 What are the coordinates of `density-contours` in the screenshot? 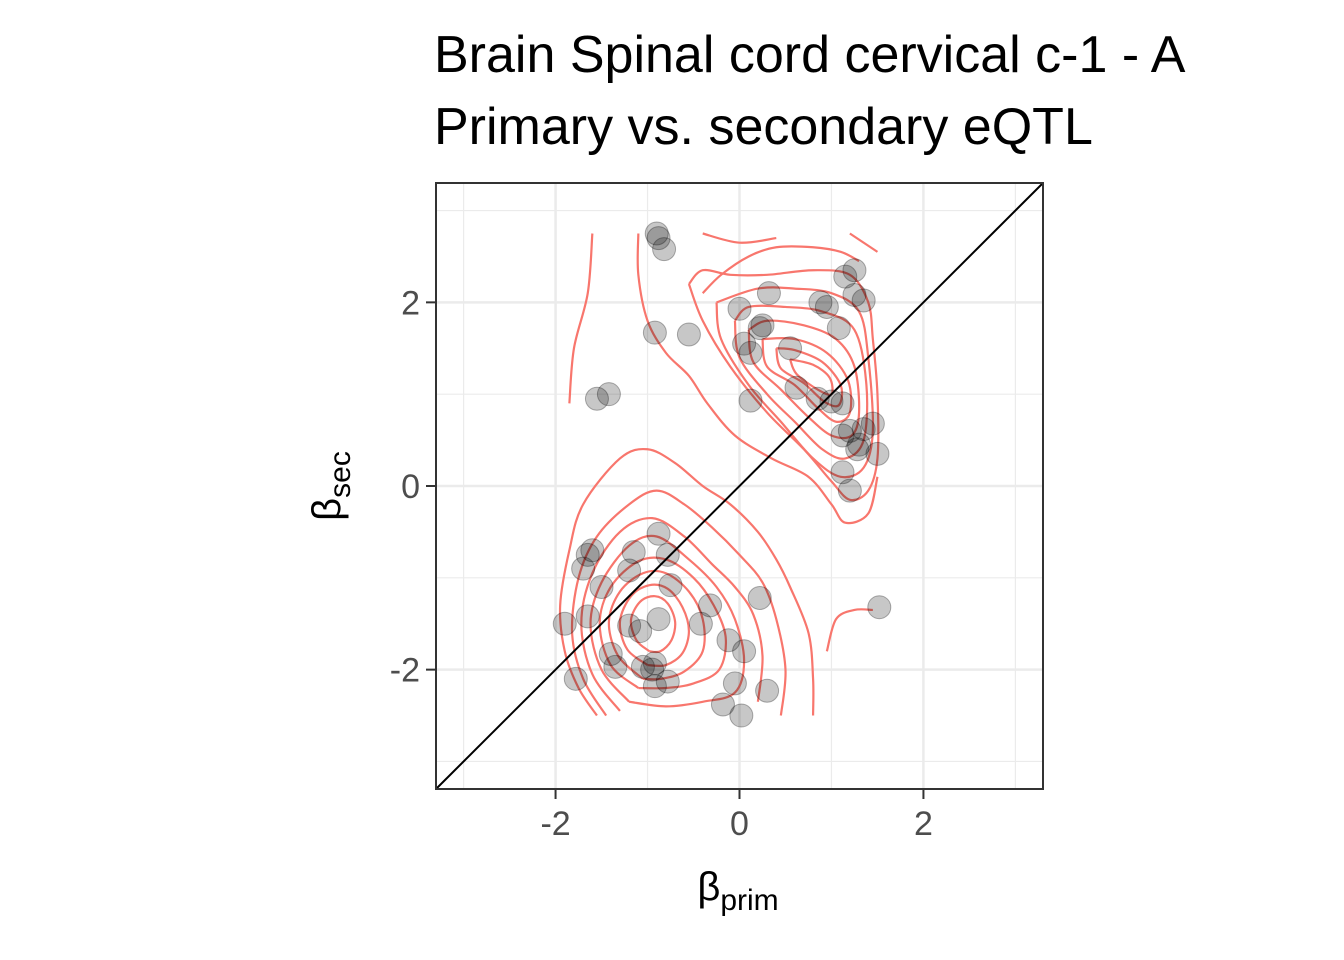 It's located at (719, 474).